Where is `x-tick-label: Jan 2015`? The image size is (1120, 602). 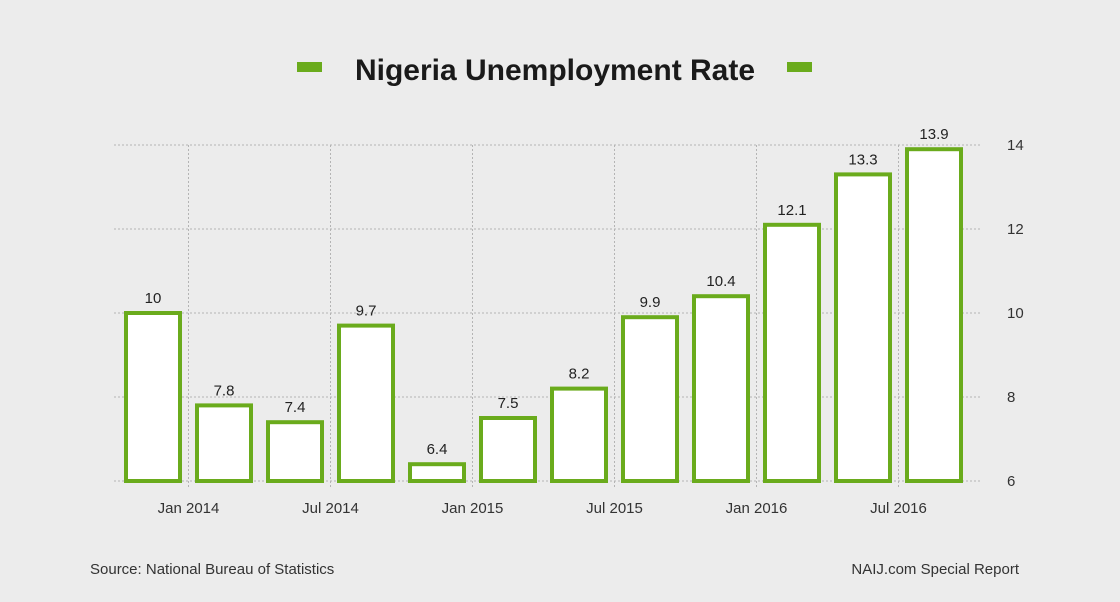 x-tick-label: Jan 2015 is located at coordinates (473, 508).